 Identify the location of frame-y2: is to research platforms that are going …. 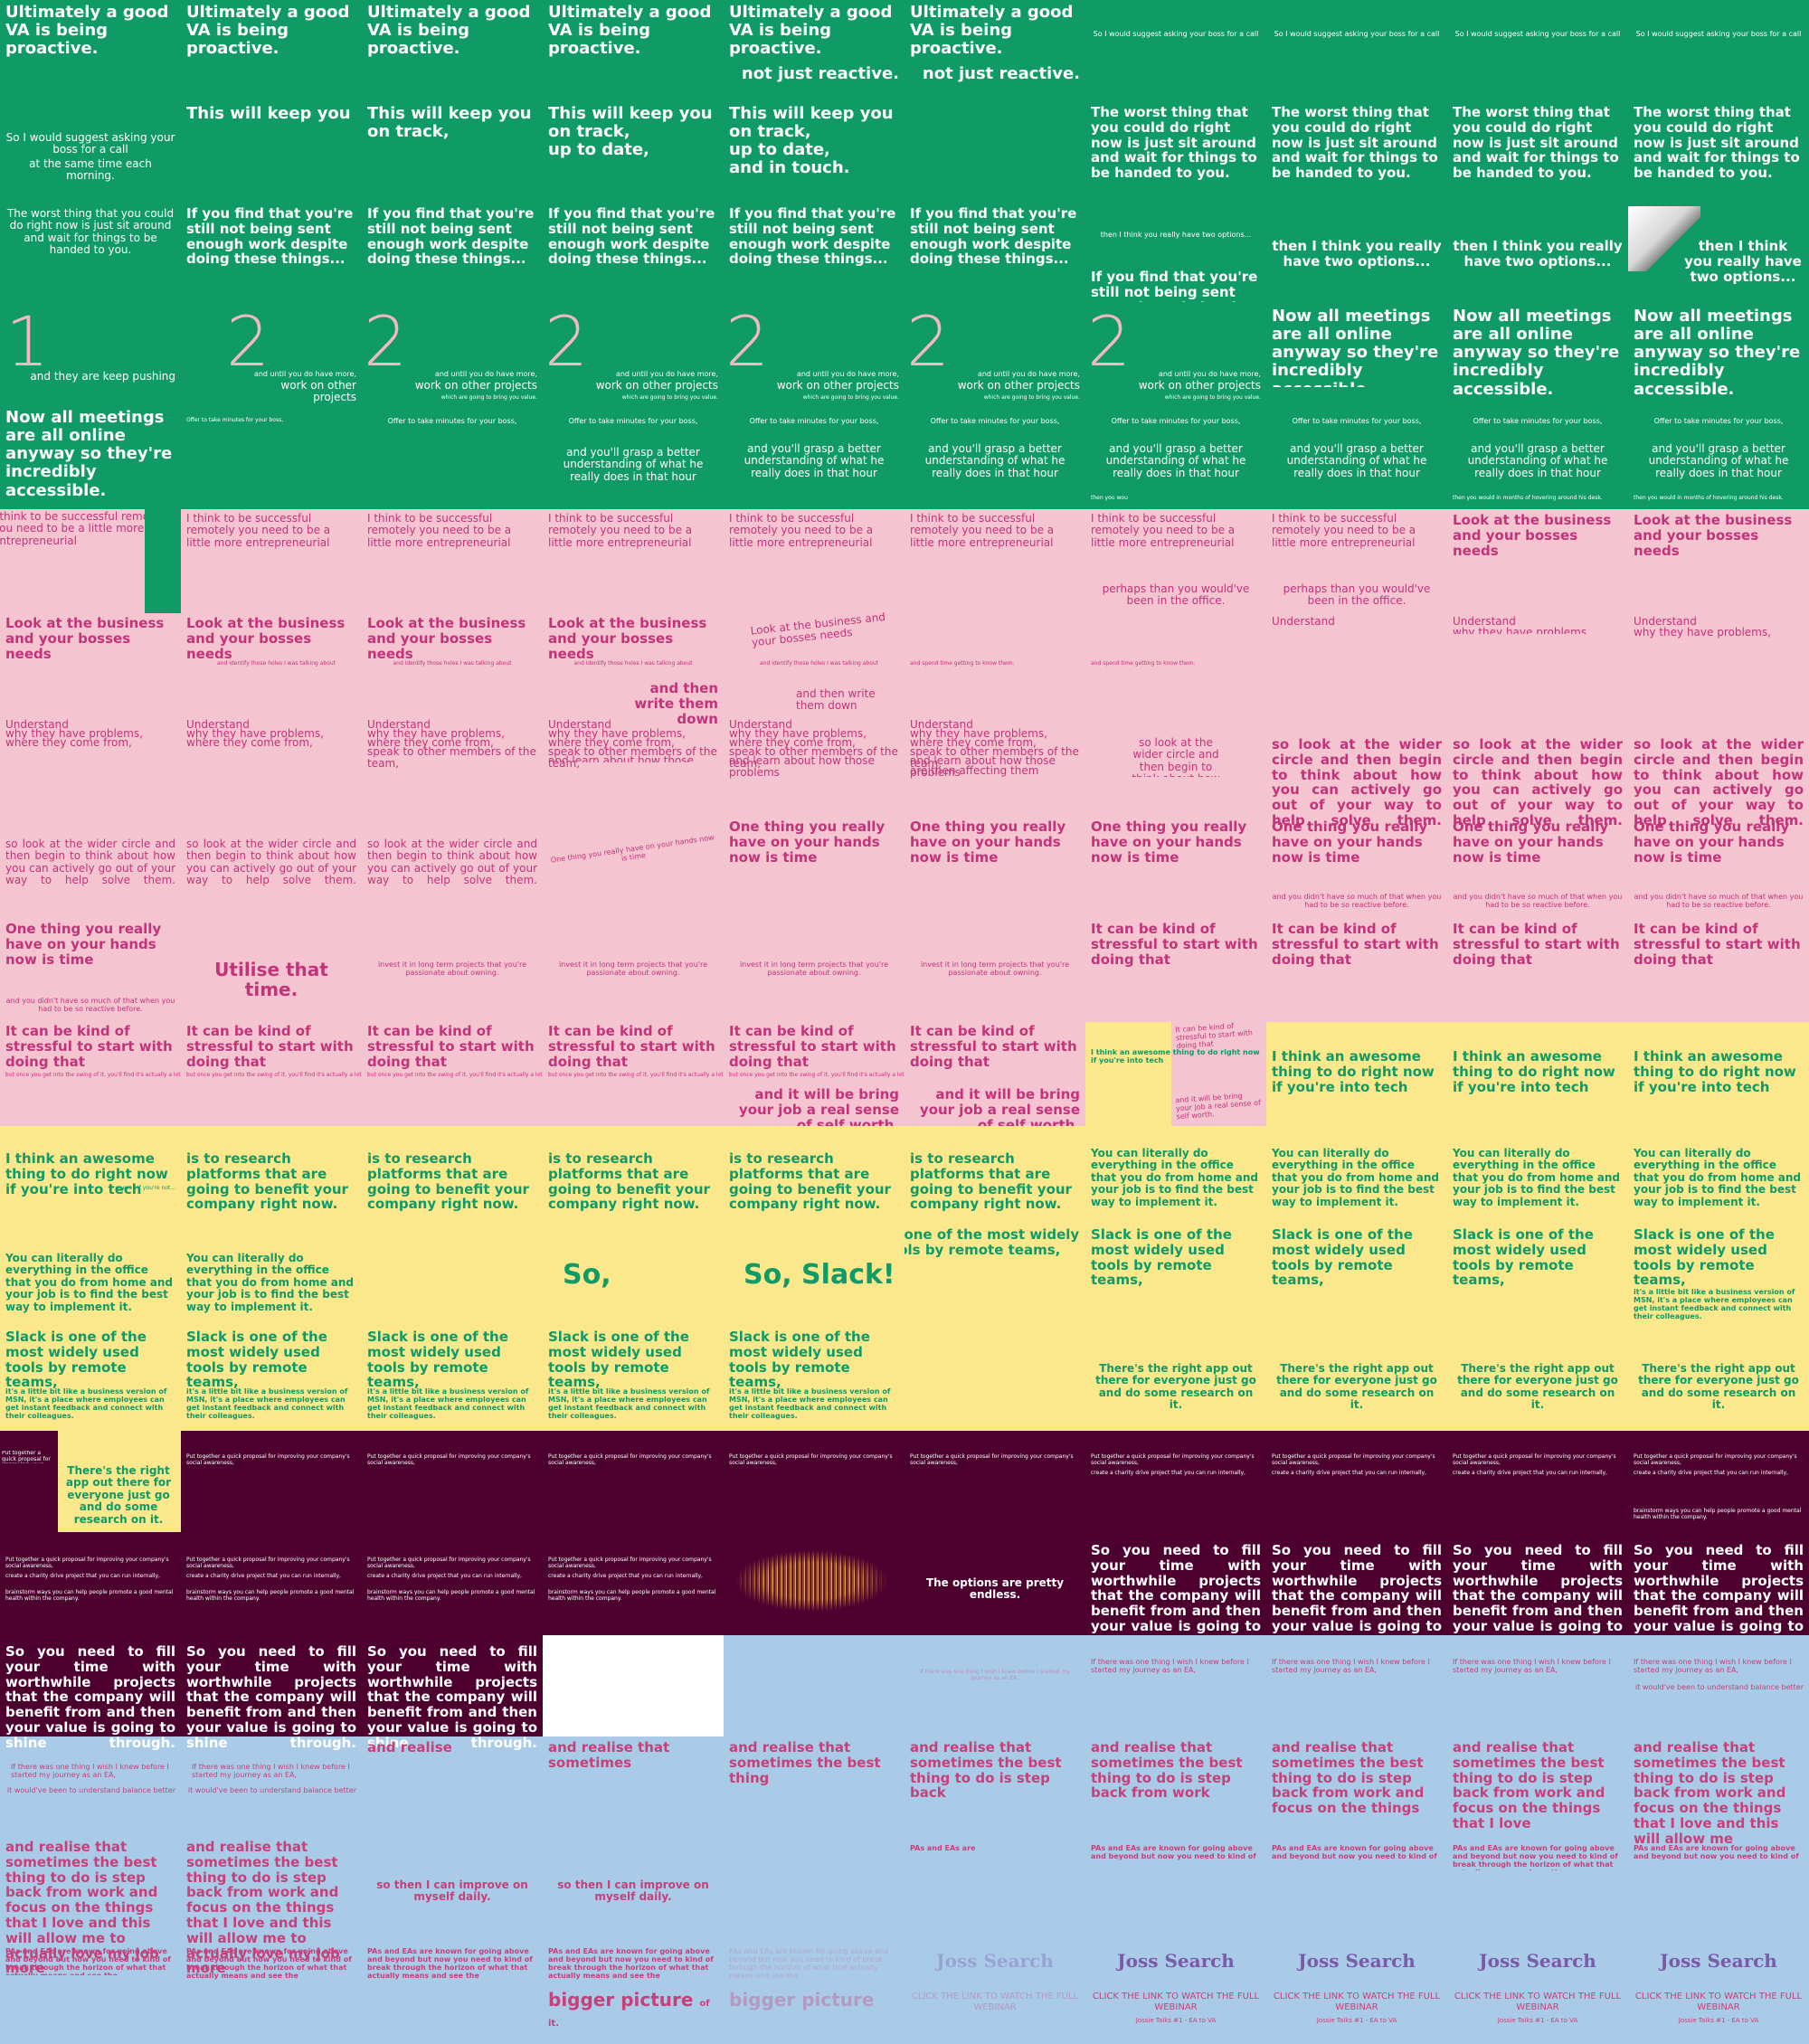
(271, 1278).